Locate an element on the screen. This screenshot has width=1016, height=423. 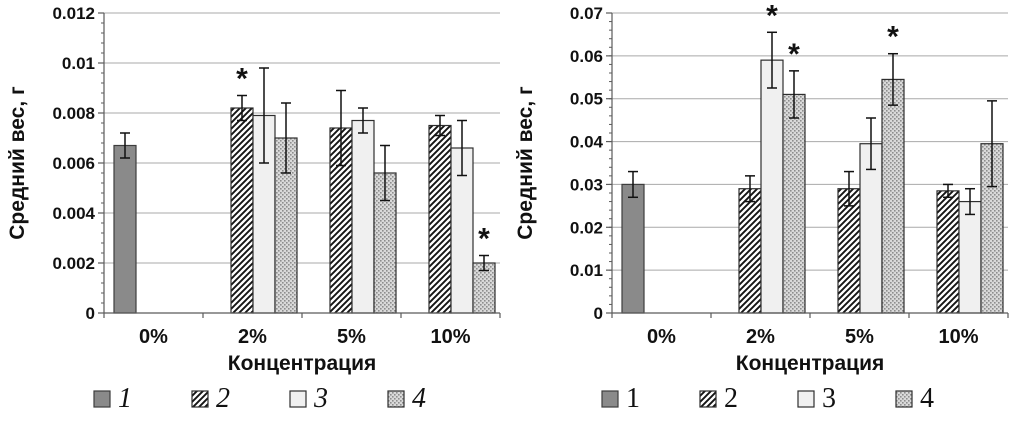
y-tick-label: 0.004 is located at coordinates (73, 213).